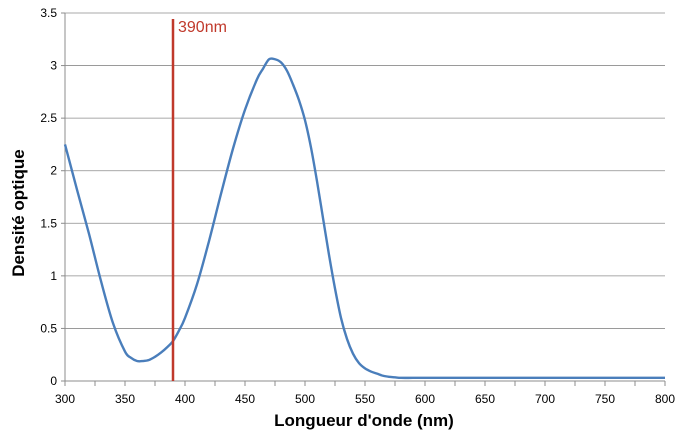 The width and height of the screenshot is (676, 433). Describe the element at coordinates (18, 213) in the screenshot. I see `y-axis-title: Densité optique` at that location.